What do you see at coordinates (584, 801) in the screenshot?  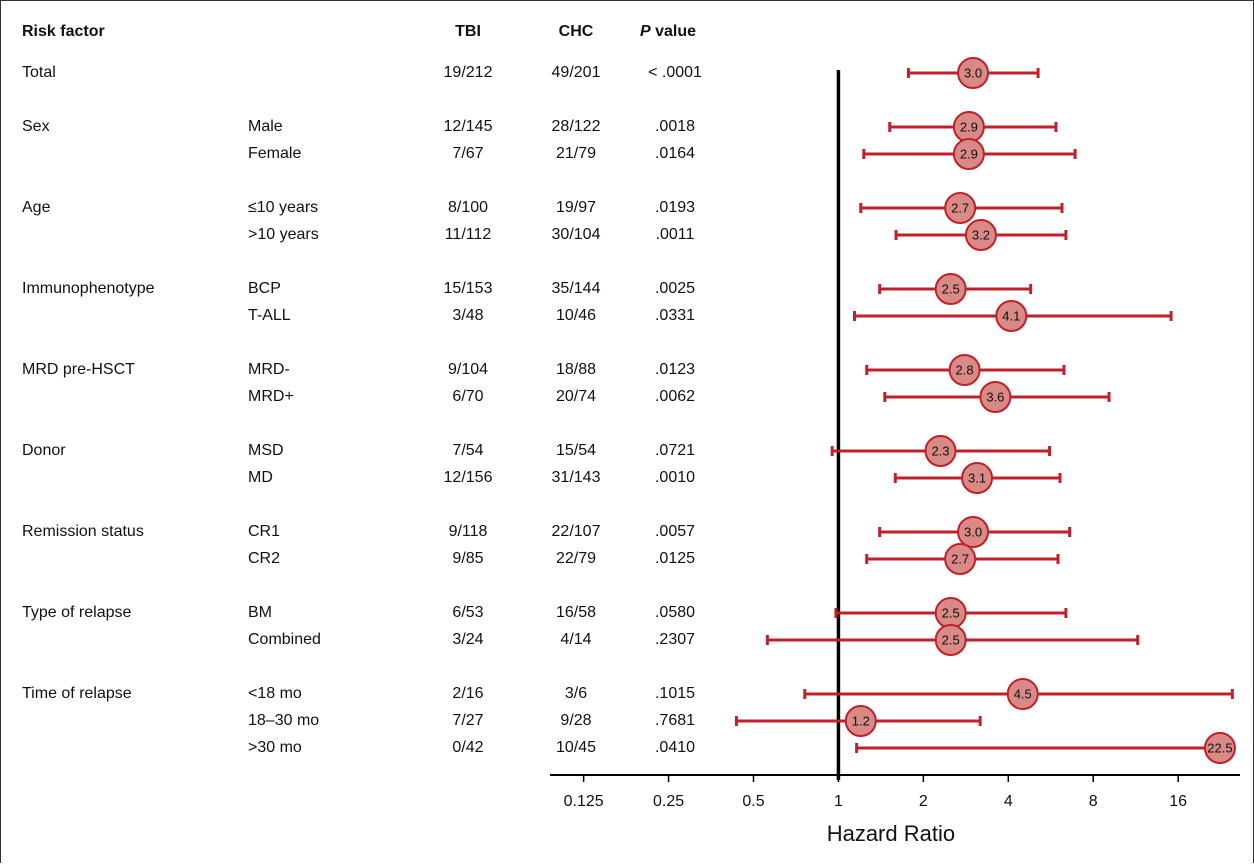 I see `x-tick-label: 0.125` at bounding box center [584, 801].